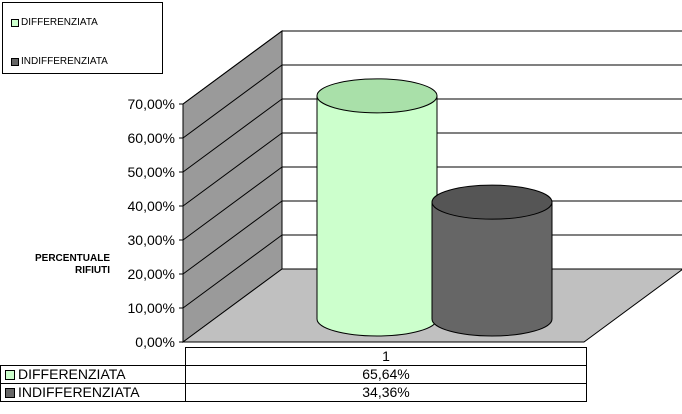 The image size is (682, 414). Describe the element at coordinates (386, 374) in the screenshot. I see `data-table-value-differenziata: 65,64%` at that location.